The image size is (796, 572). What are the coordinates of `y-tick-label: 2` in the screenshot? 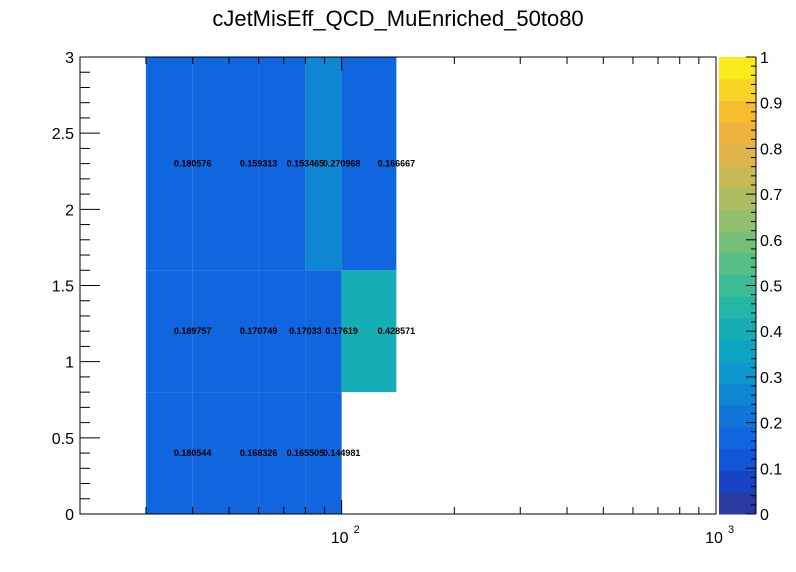 It's located at (69, 210).